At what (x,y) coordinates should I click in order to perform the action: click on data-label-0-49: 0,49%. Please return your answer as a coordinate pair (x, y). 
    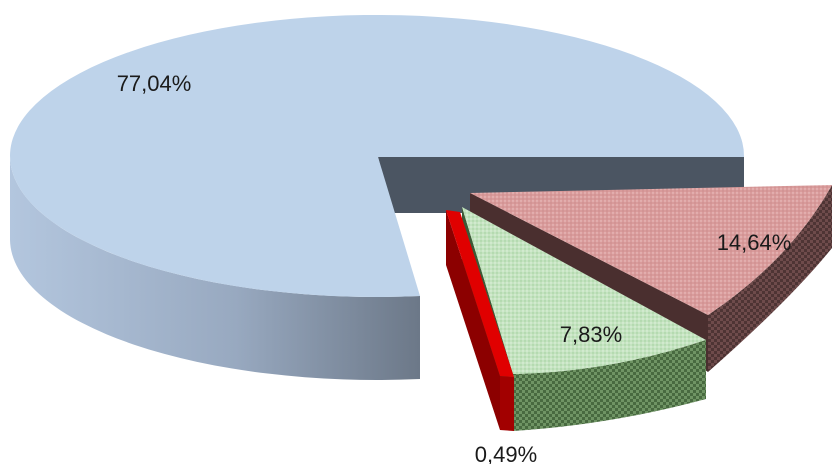
    Looking at the image, I should click on (506, 453).